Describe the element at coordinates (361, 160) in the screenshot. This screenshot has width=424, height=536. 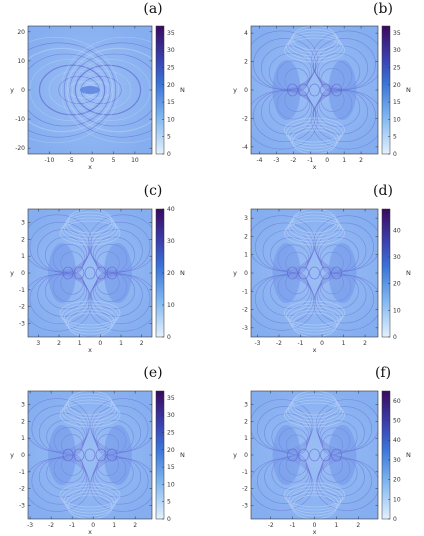
I see `x-tick-label: 2` at that location.